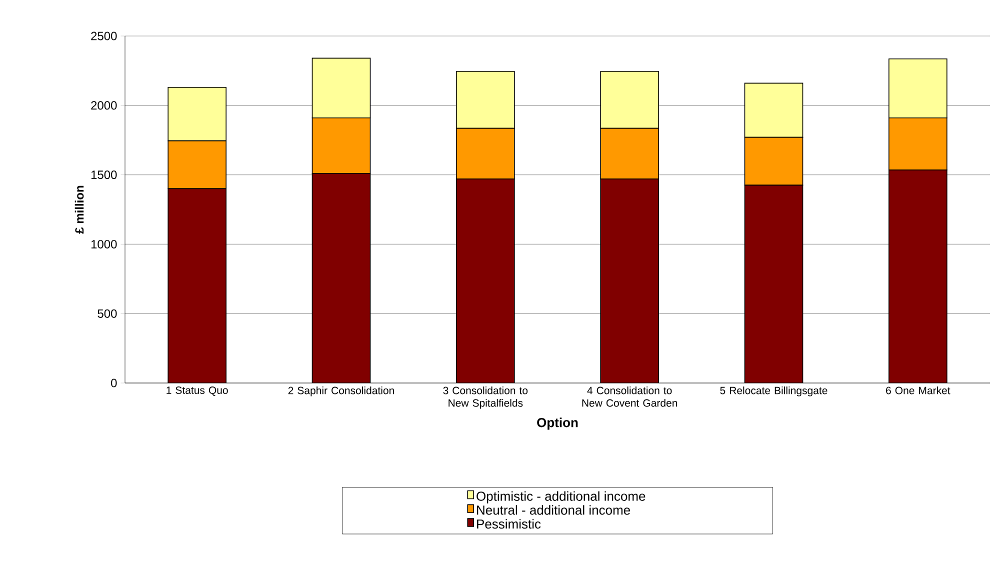 This screenshot has width=995, height=567. I want to click on y-tick-label: 1500, so click(104, 175).